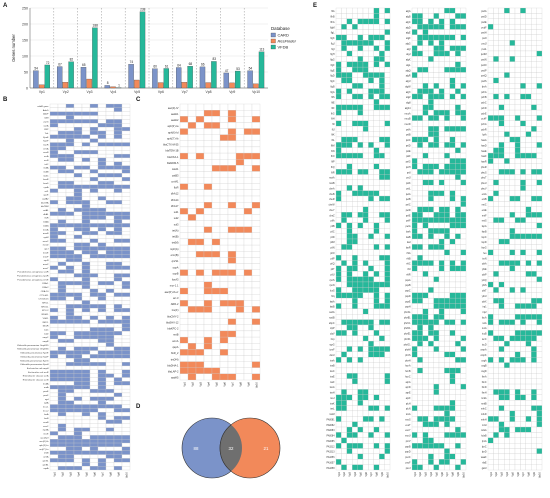  What do you see at coordinates (350, 473) in the screenshot?
I see `e1-col-label: Vp3` at bounding box center [350, 473].